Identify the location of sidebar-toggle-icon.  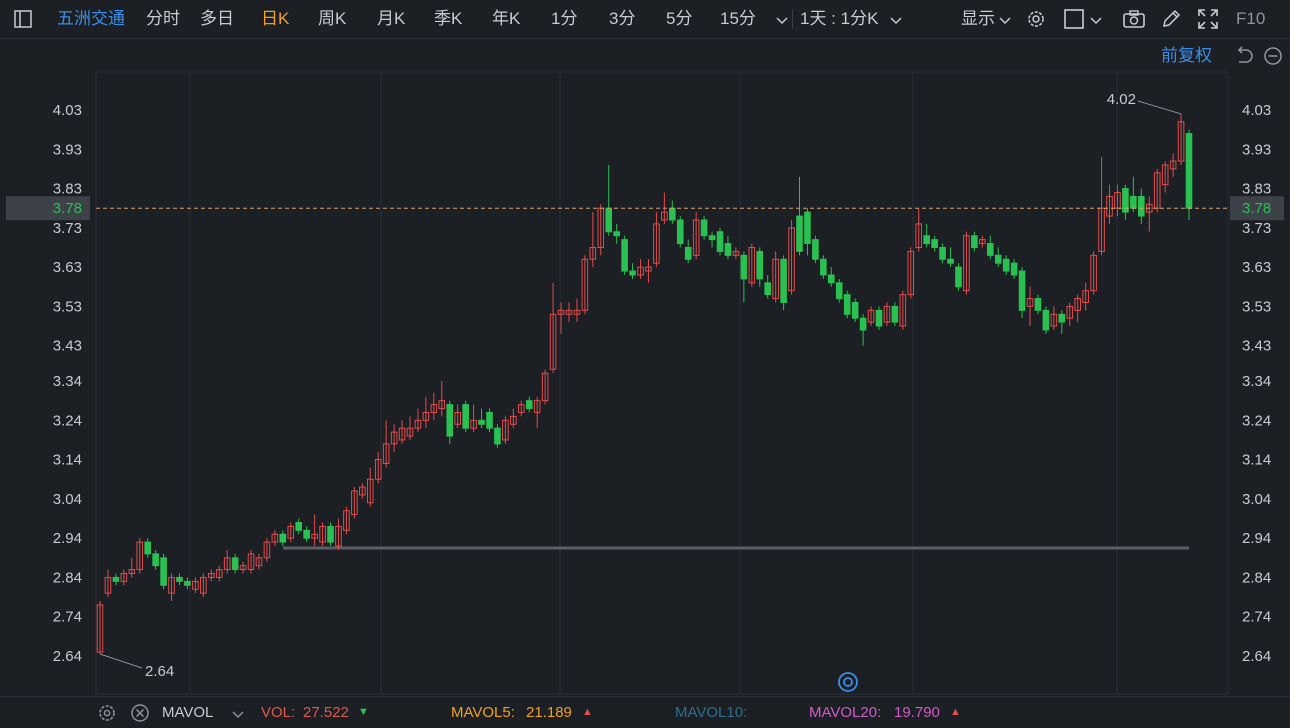
(23, 19).